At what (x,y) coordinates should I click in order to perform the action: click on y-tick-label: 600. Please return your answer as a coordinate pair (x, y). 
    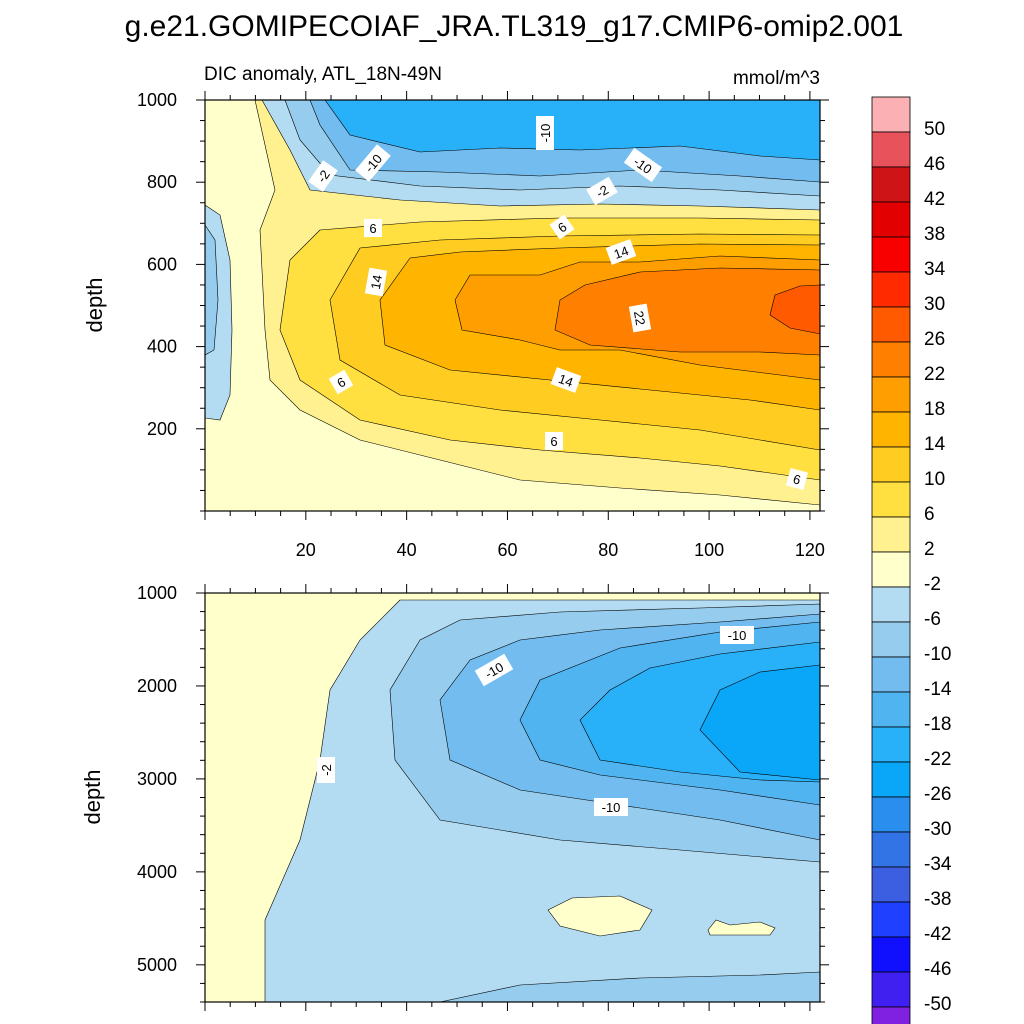
    Looking at the image, I should click on (162, 264).